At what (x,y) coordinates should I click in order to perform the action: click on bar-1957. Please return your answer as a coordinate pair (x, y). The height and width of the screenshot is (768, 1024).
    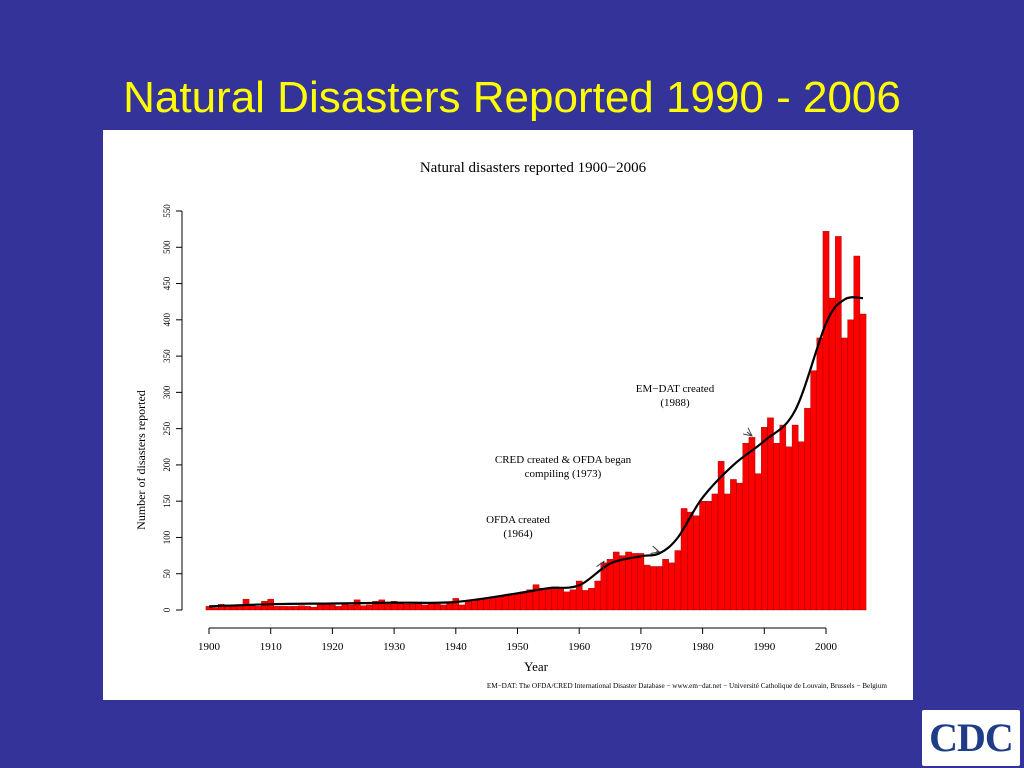
    Looking at the image, I should click on (560, 599).